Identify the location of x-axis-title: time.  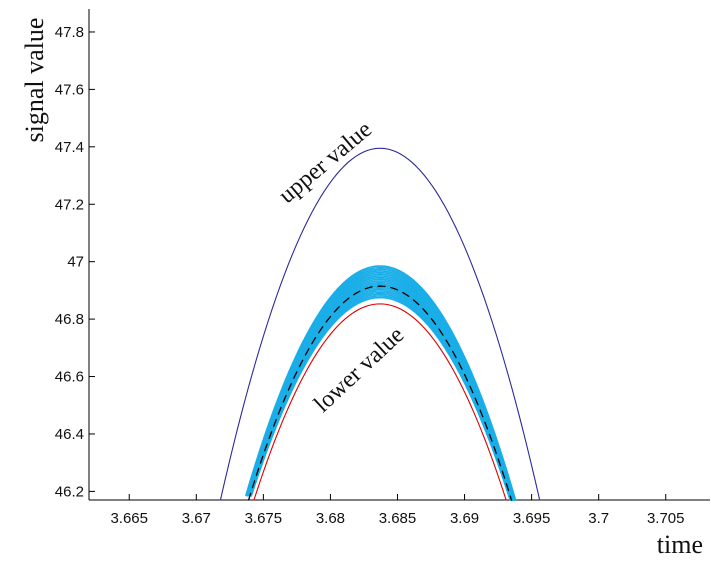
(680, 544).